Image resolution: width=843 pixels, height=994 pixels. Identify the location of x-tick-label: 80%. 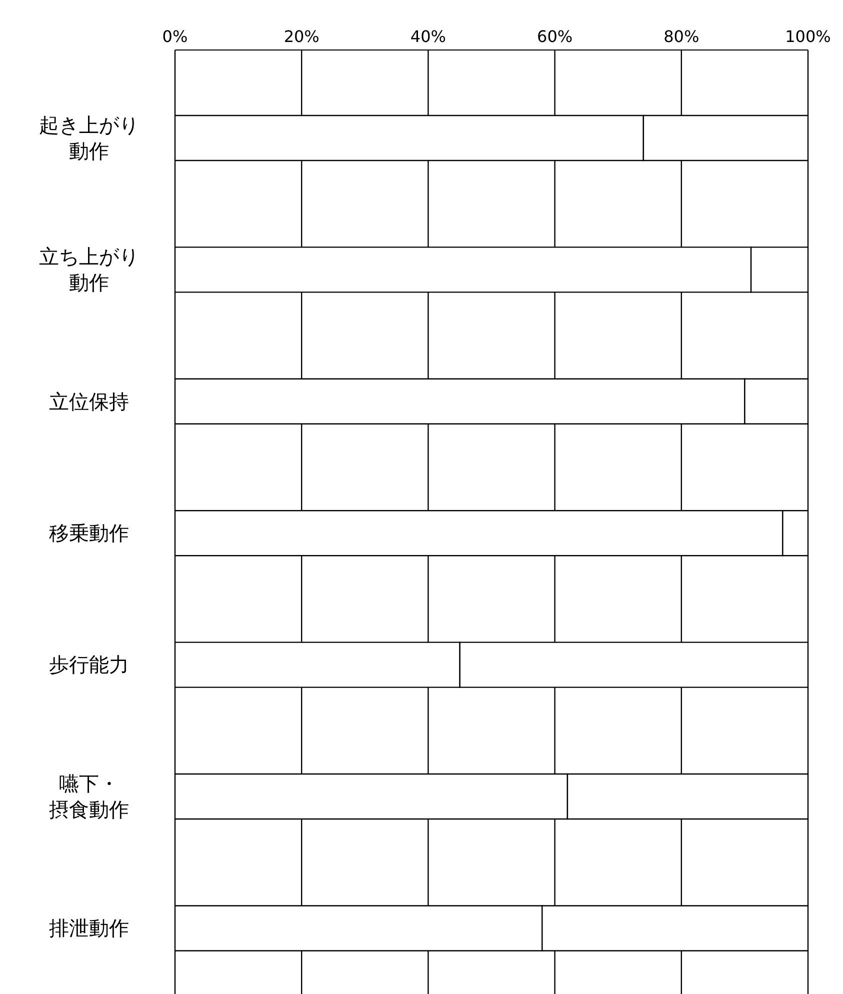
(682, 36).